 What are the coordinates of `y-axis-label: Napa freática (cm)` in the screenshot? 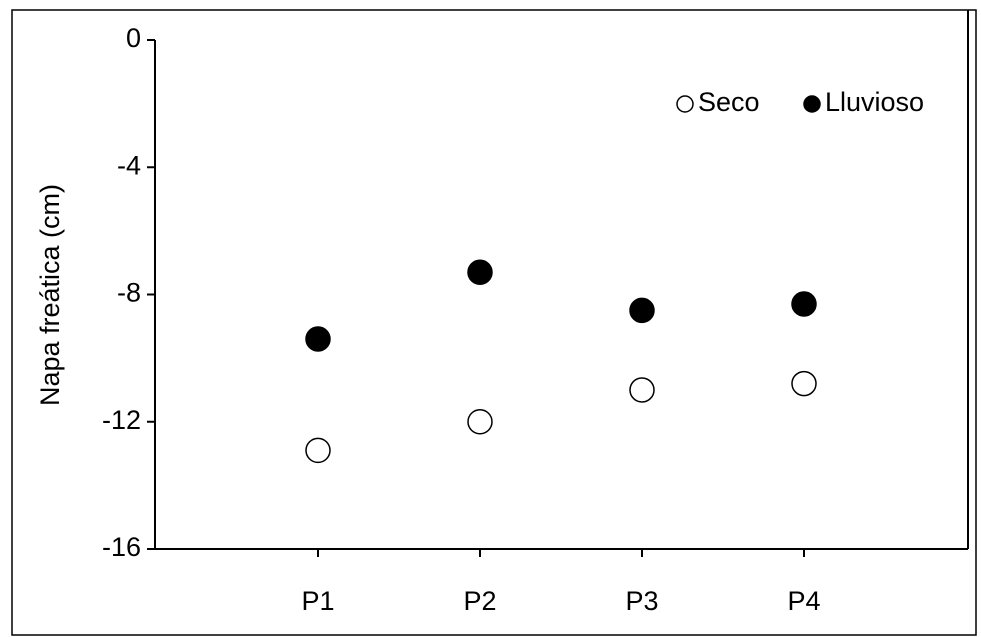 It's located at (50, 295).